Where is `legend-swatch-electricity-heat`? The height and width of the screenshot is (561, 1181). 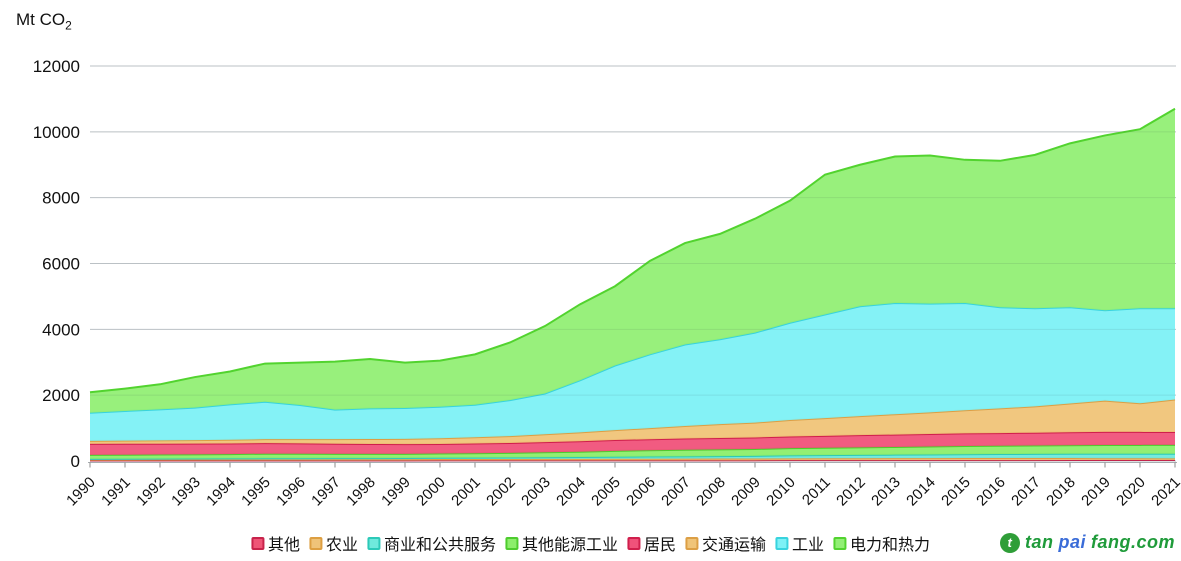
legend-swatch-electricity-heat is located at coordinates (840, 543).